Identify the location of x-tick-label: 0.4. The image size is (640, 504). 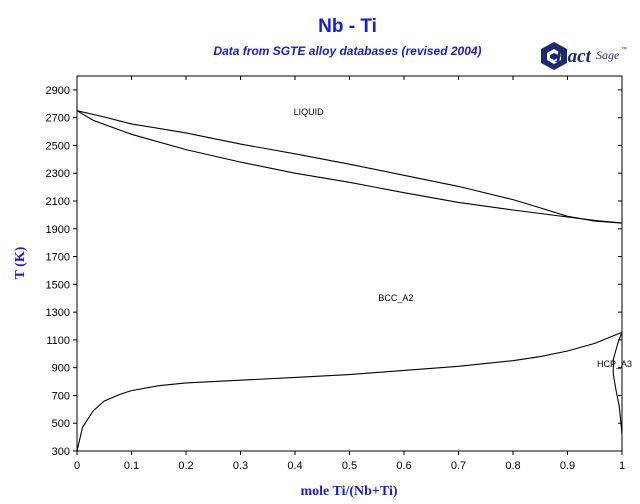
(294, 466).